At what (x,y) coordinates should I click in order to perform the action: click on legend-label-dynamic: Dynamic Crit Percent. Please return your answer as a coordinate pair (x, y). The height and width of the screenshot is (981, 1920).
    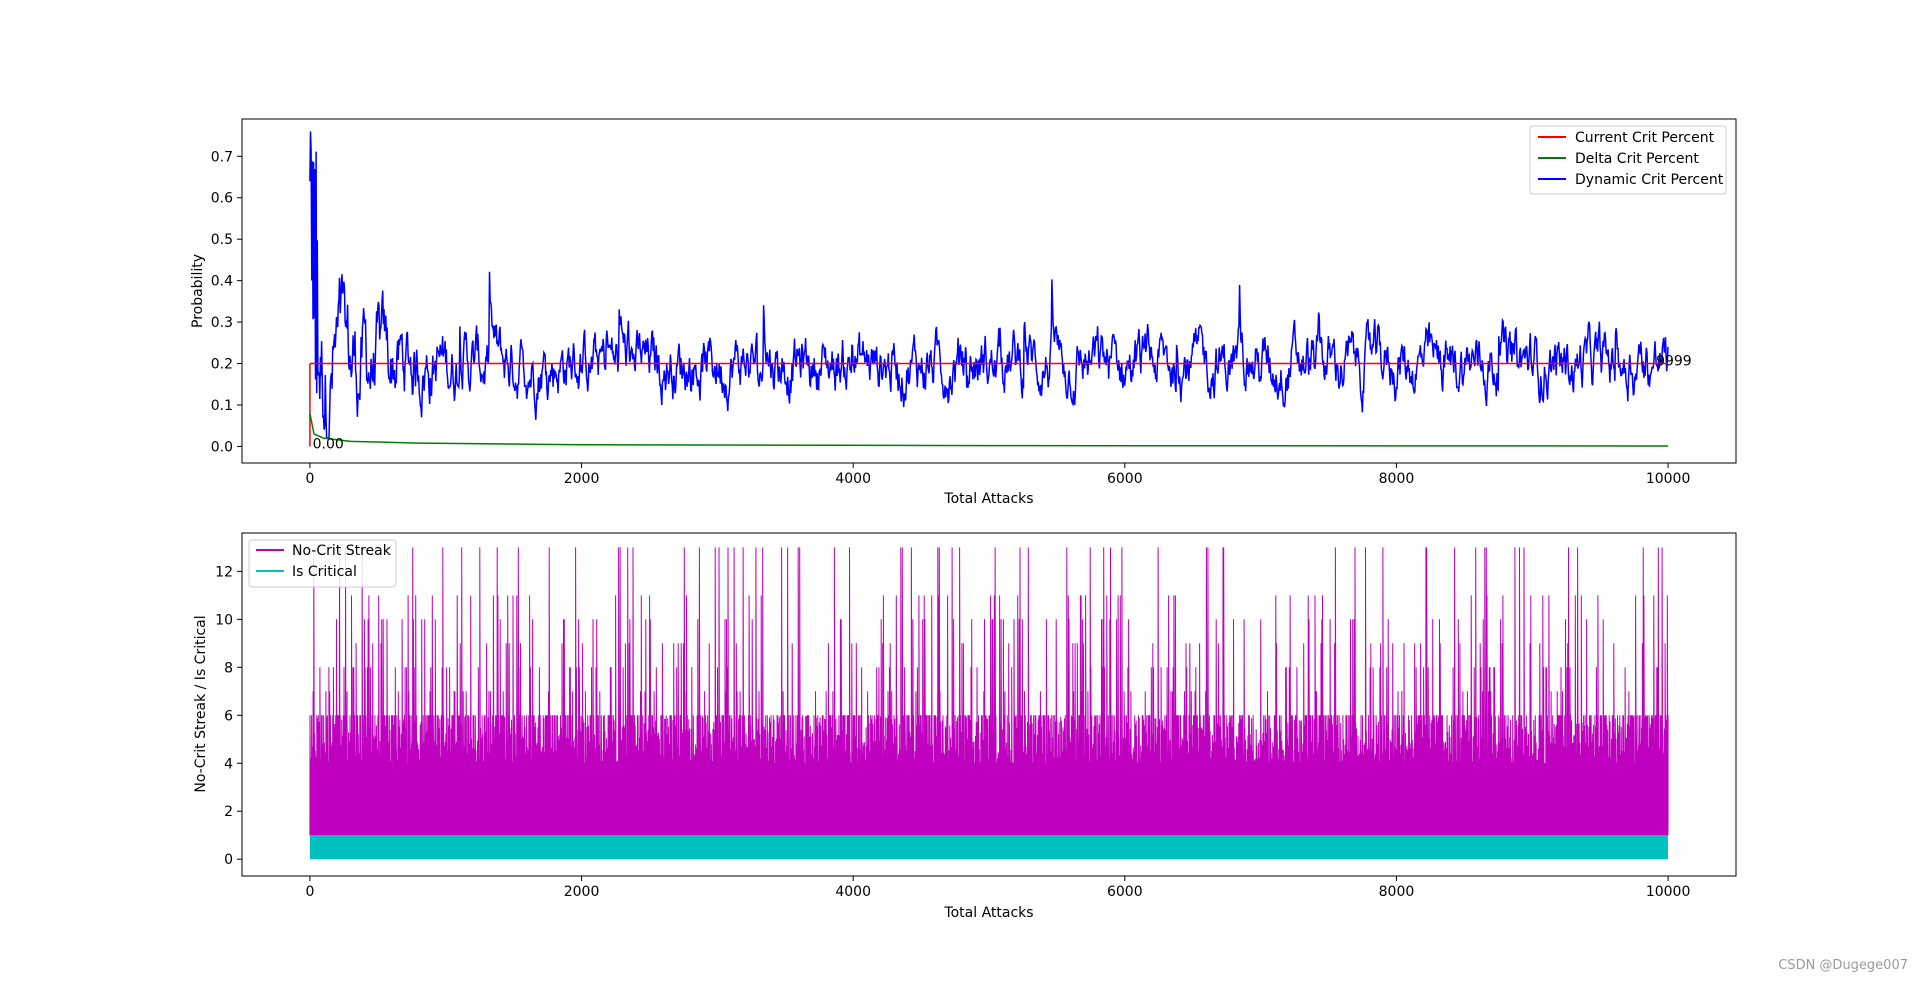
    Looking at the image, I should click on (1649, 180).